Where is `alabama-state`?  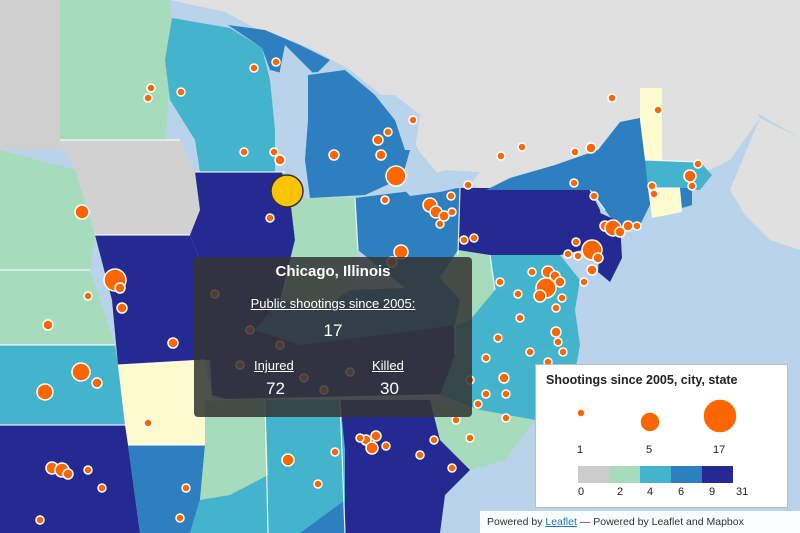
alabama-state is located at coordinates (305, 466).